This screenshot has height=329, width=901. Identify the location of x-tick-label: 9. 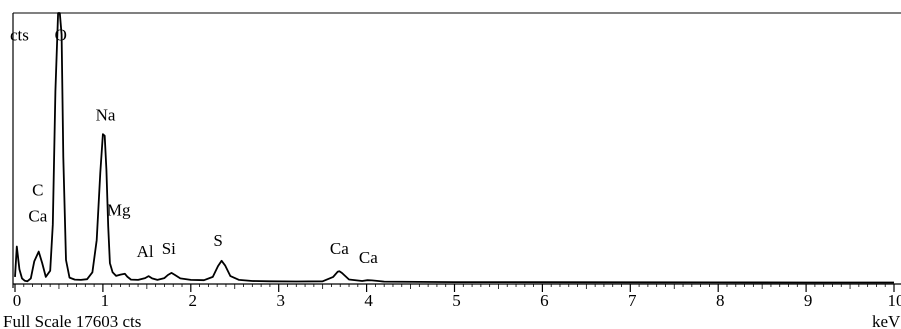
(808, 300).